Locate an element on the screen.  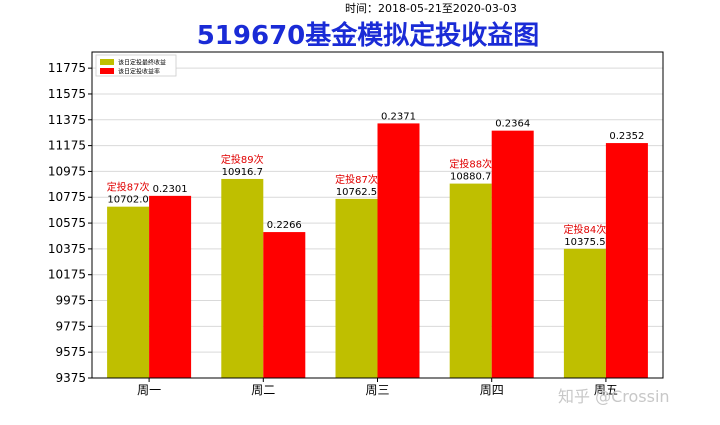
y-tick-label: 11775 is located at coordinates (67, 68).